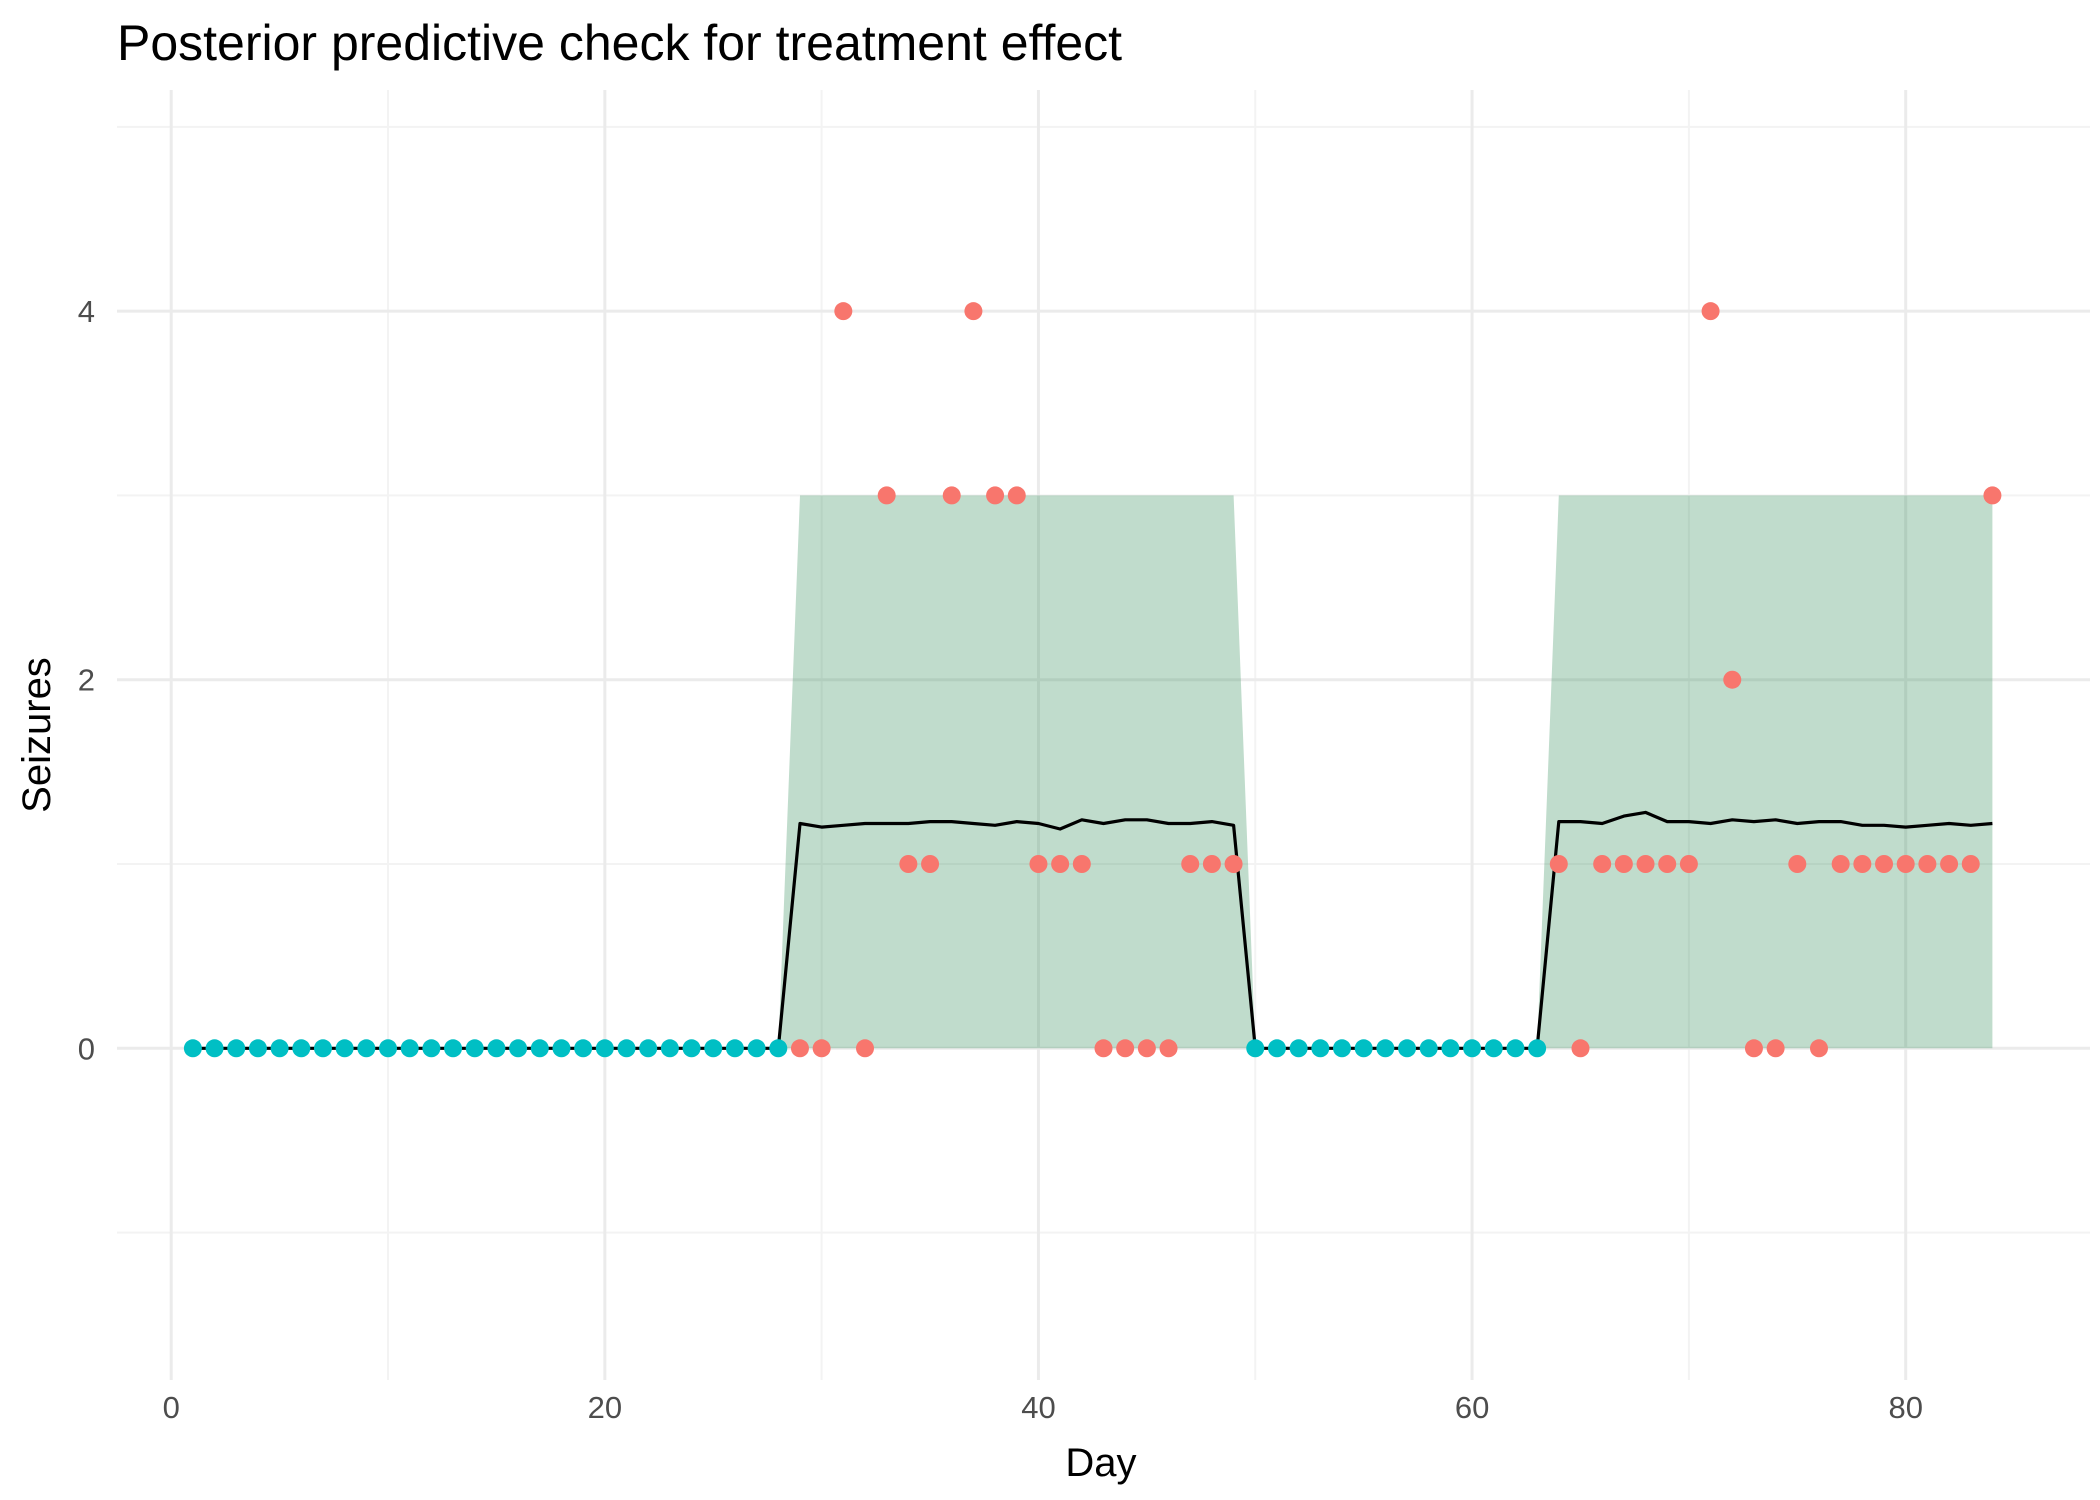 This screenshot has width=2100, height=1500. Describe the element at coordinates (1905, 1407) in the screenshot. I see `x-tick-label: 80` at that location.